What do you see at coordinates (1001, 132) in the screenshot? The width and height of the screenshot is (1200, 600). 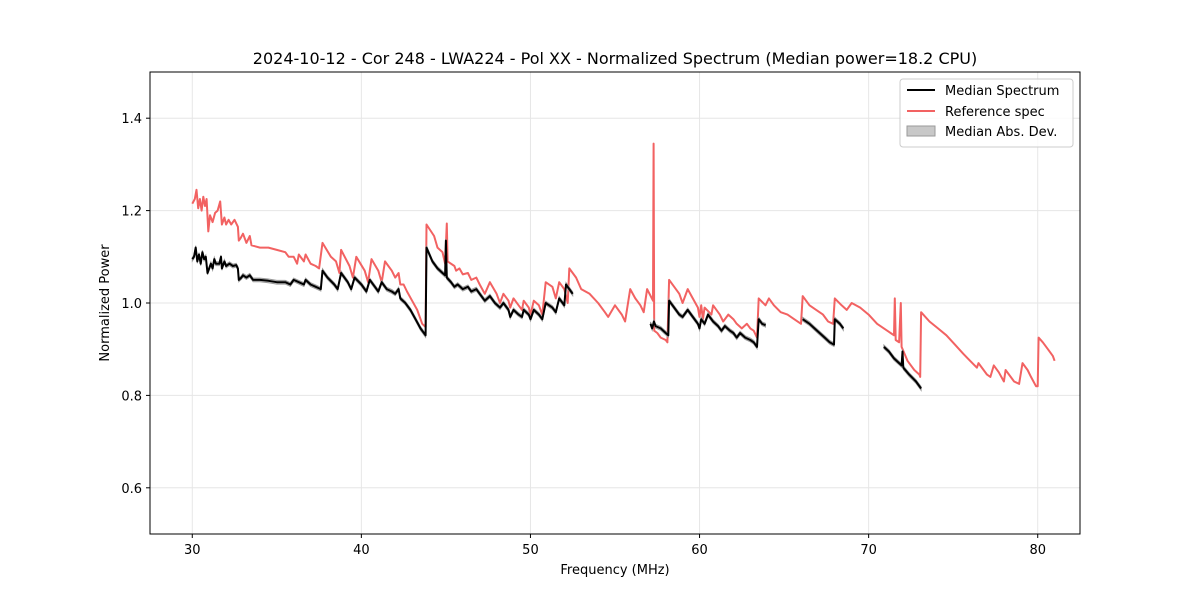 I see `legend-mad-label: Median Abs. Dev.` at bounding box center [1001, 132].